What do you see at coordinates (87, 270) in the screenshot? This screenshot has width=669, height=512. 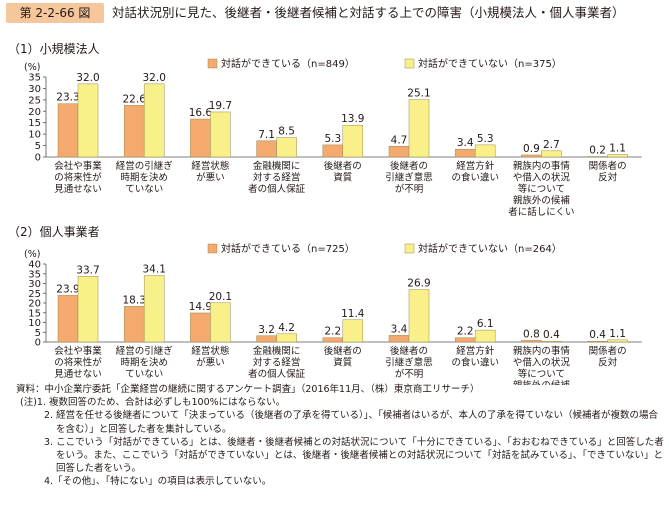 I see `data-label-2-0: 33.7` at bounding box center [87, 270].